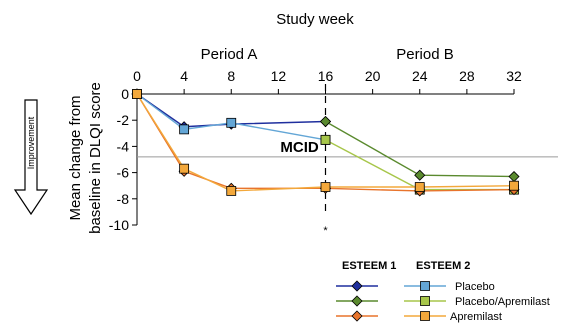  What do you see at coordinates (502, 302) in the screenshot?
I see `legend-label: Placebo/Apremilast` at bounding box center [502, 302].